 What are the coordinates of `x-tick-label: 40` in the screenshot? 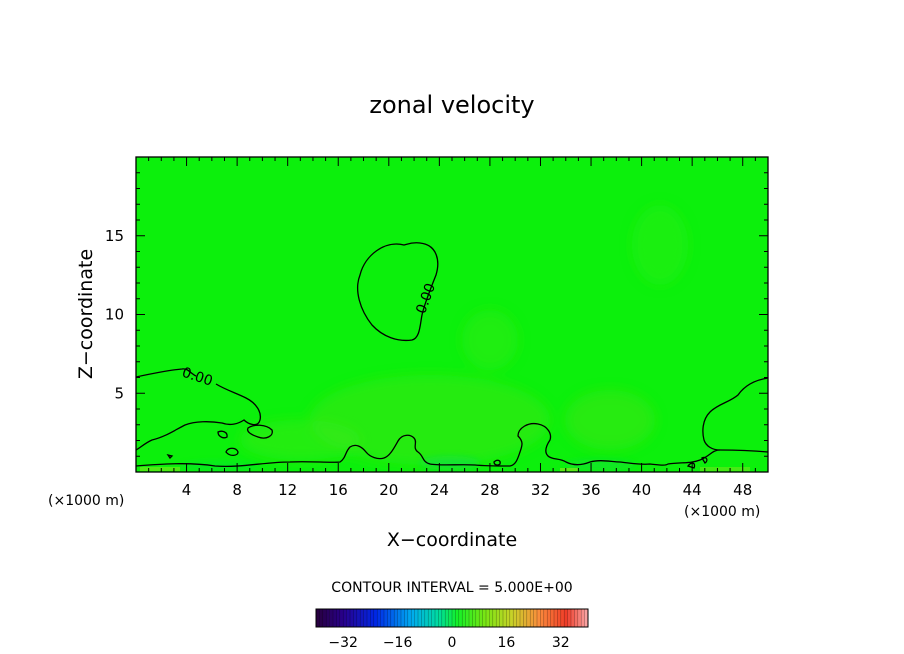 It's located at (641, 490).